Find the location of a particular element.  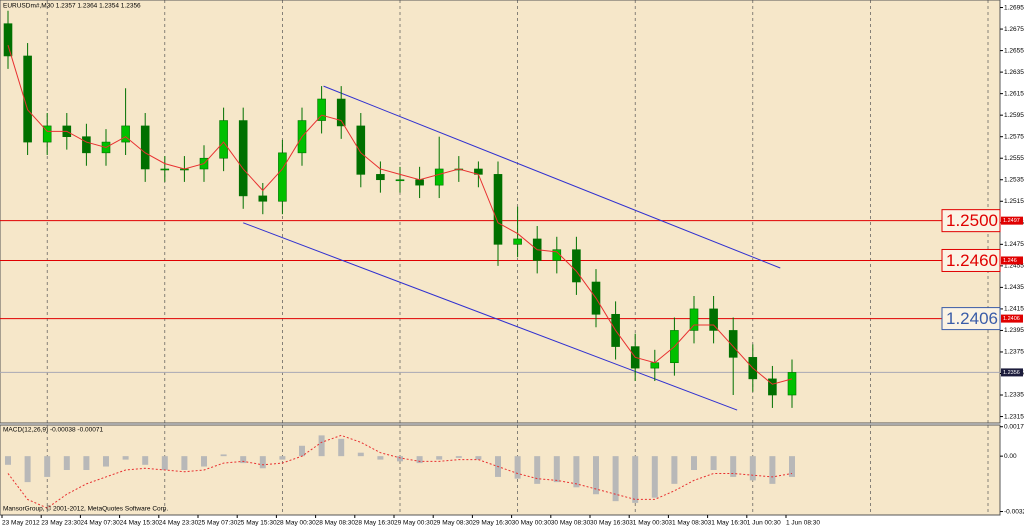

y-tick-label: 1.2595 is located at coordinates (1014, 115).